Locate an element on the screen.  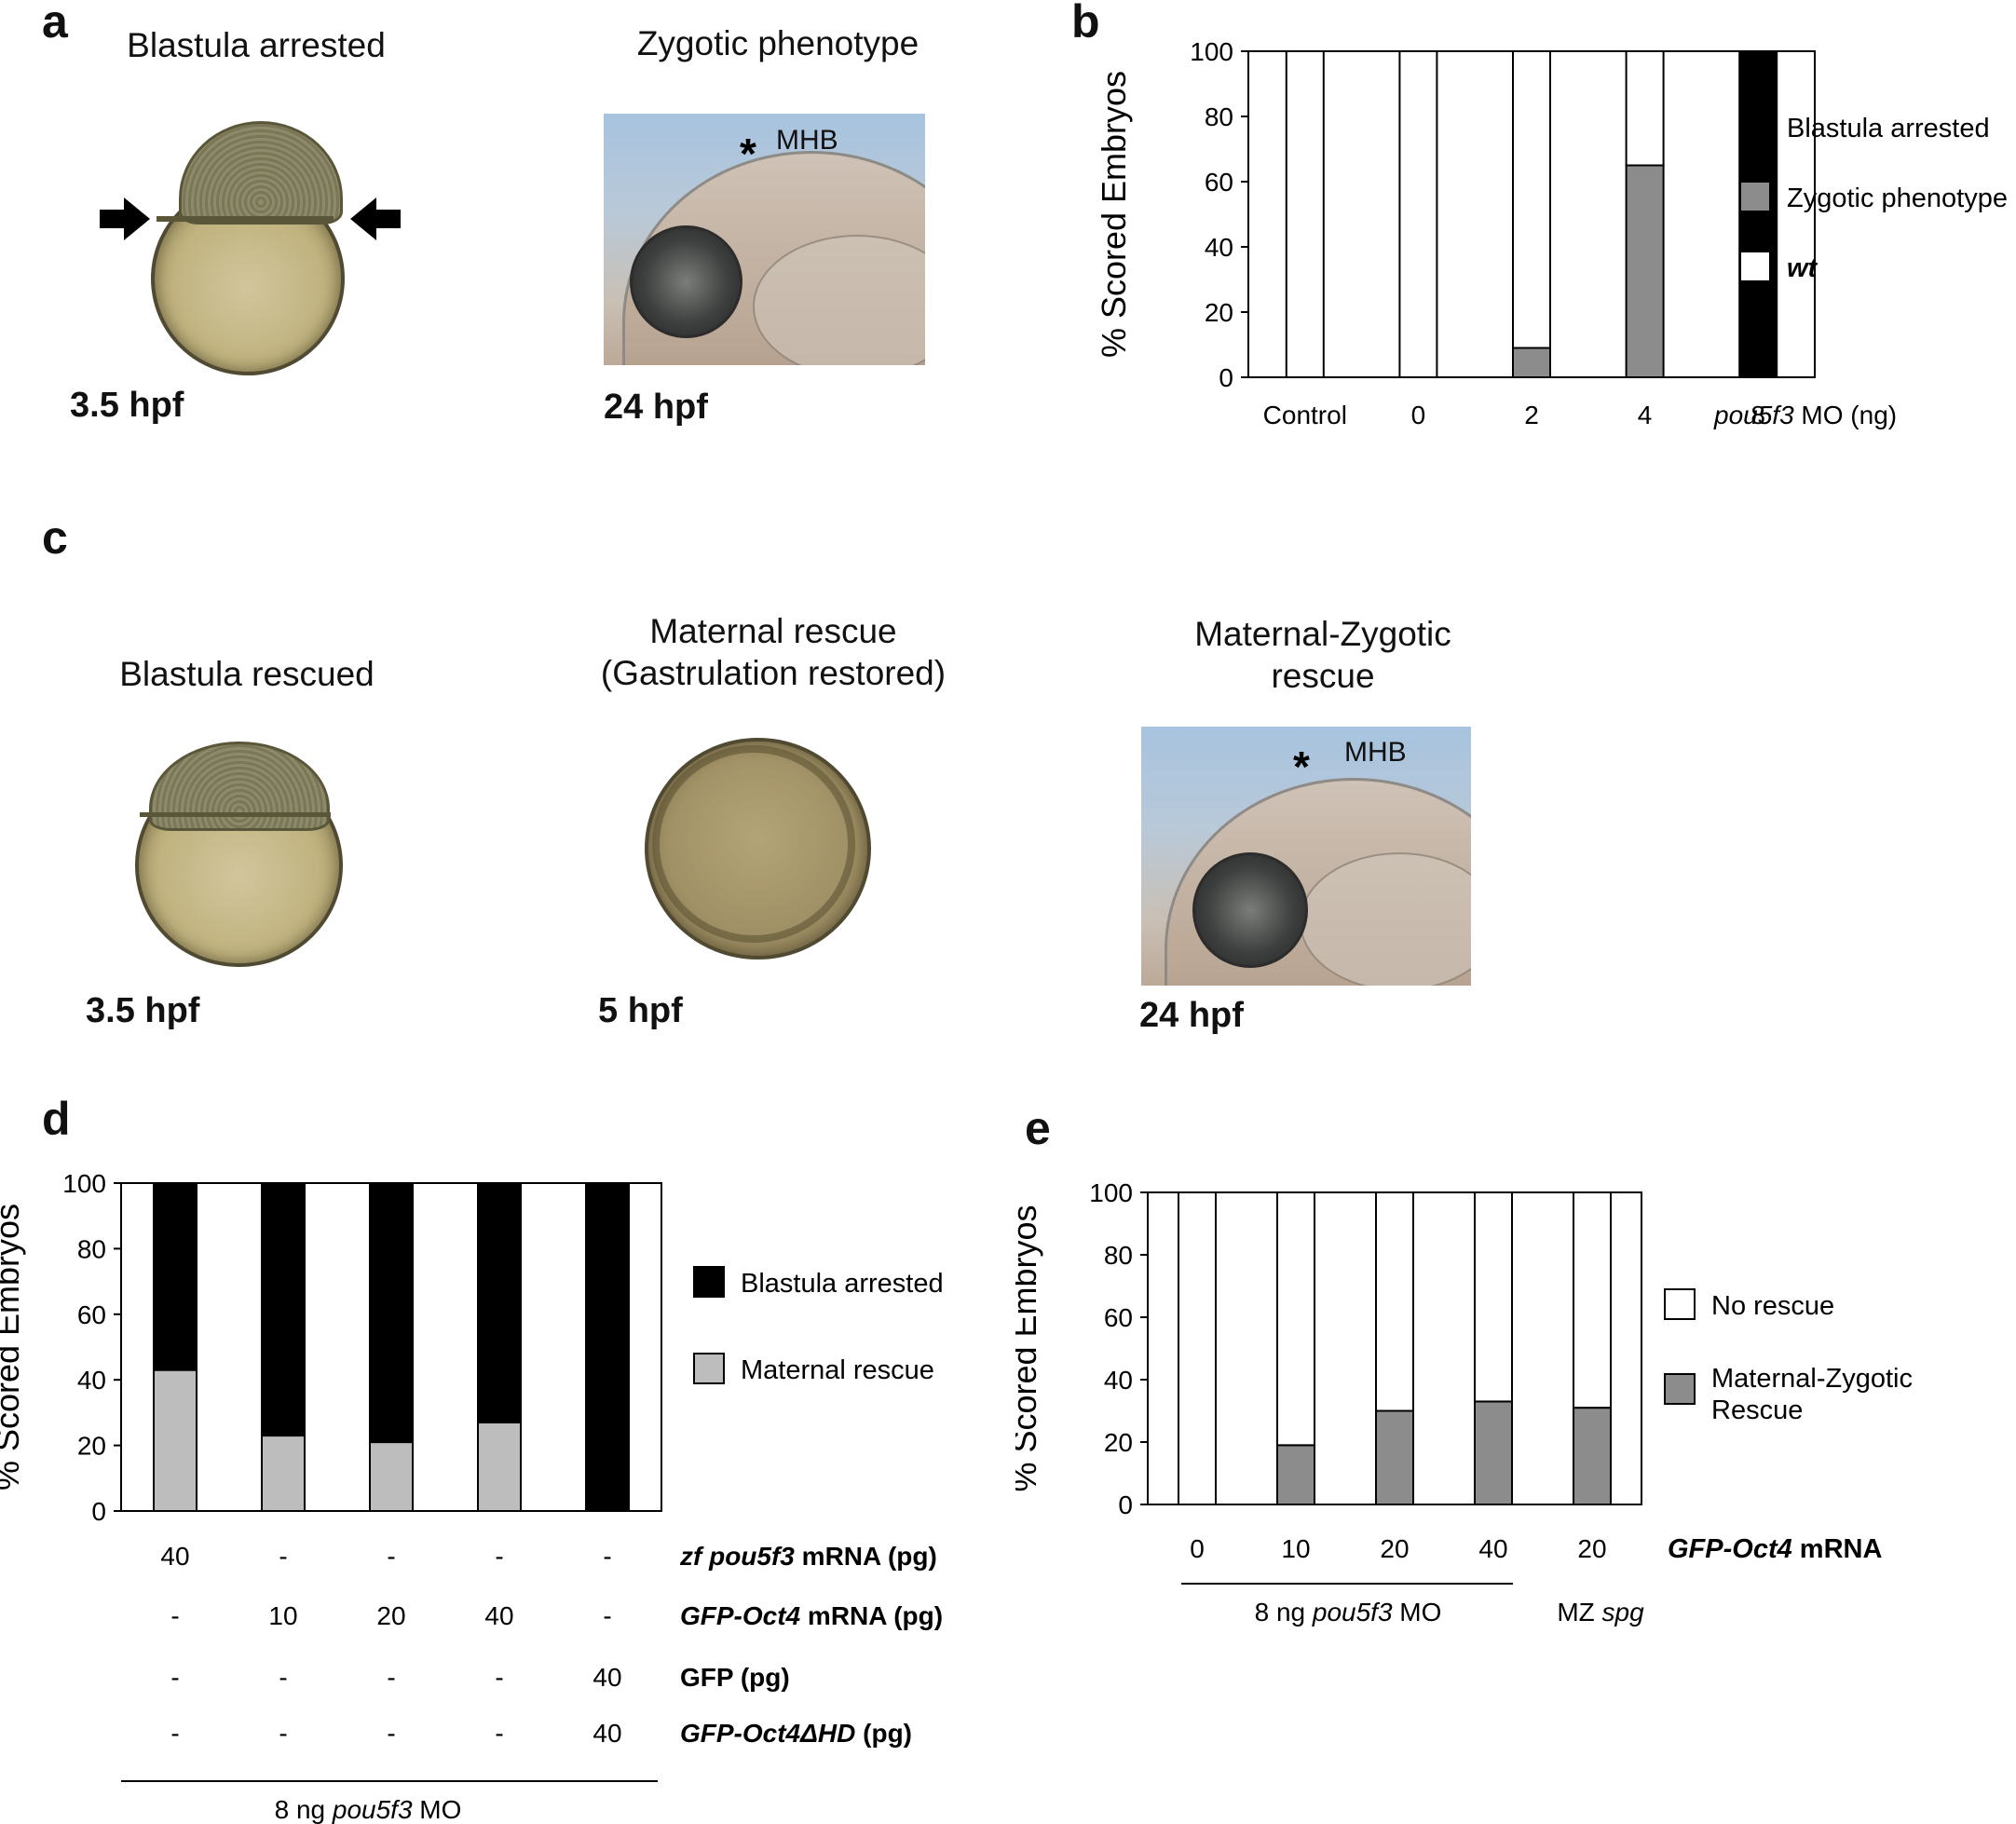
mhb-label-c: MHB is located at coordinates (1375, 753).